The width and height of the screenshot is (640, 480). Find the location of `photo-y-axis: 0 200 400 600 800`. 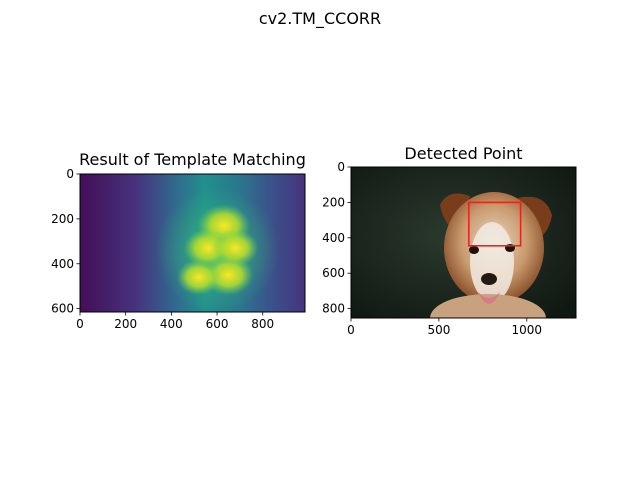

photo-y-axis: 0 200 400 600 800 is located at coordinates (336, 238).